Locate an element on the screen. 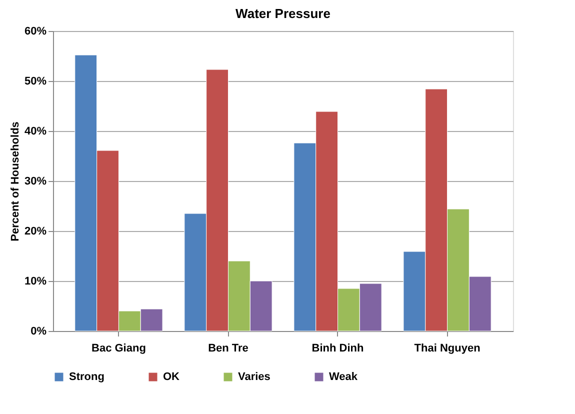 The image size is (575, 414). y-tick-label: 50% is located at coordinates (35, 82).